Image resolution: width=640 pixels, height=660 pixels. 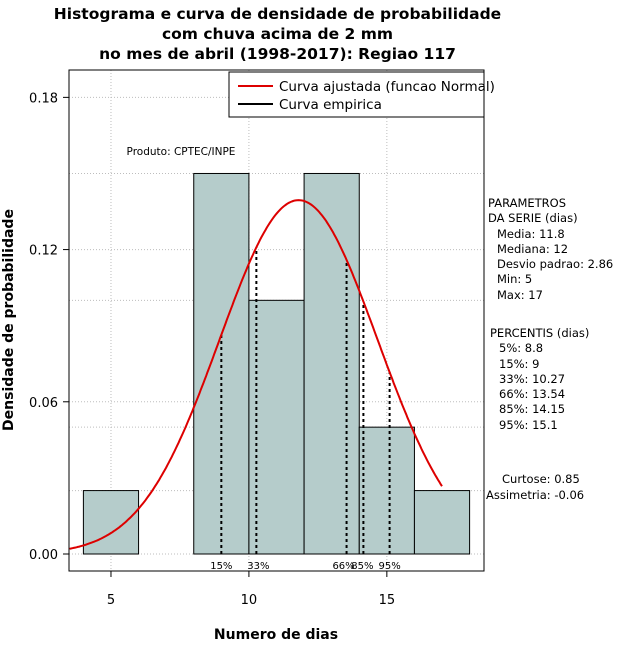 What do you see at coordinates (519, 363) in the screenshot?
I see `percentil-item: 15%: 9` at bounding box center [519, 363].